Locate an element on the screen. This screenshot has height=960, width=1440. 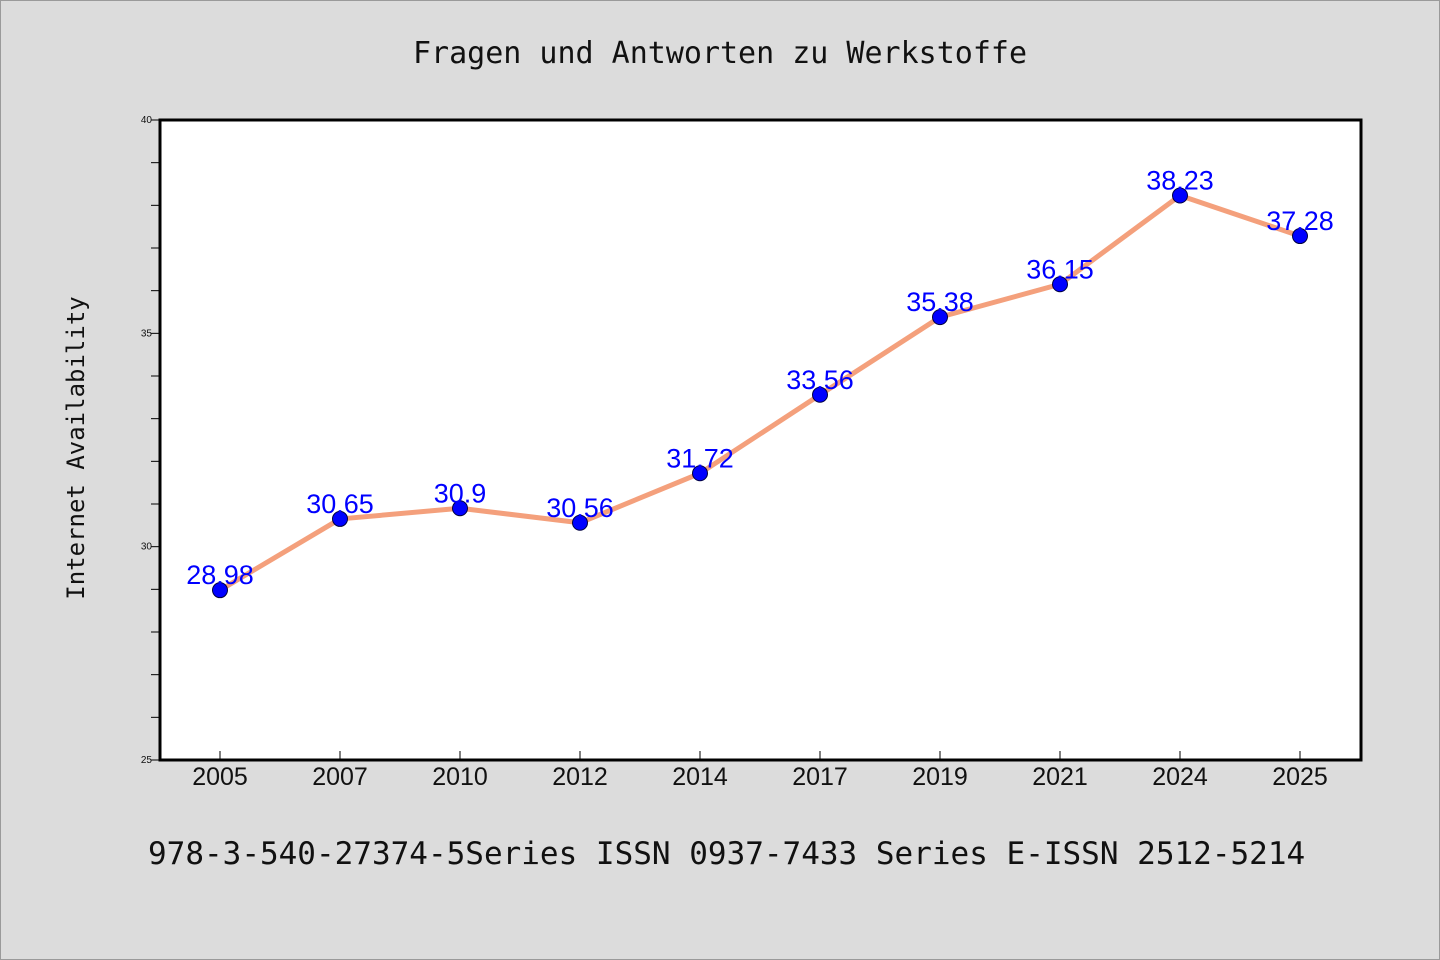
data-value-label: 35.38 is located at coordinates (940, 302).